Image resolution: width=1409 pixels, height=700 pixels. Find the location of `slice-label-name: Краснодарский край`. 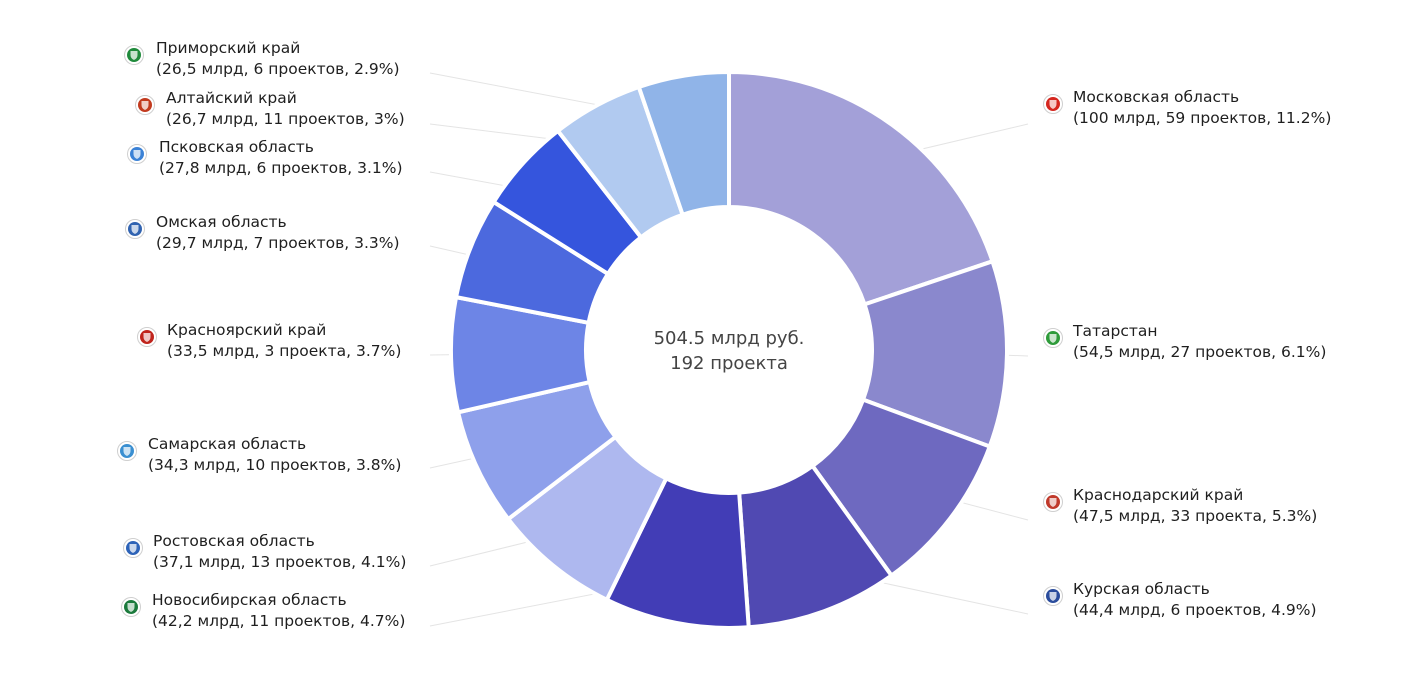

slice-label-name: Краснодарский край is located at coordinates (1158, 495).